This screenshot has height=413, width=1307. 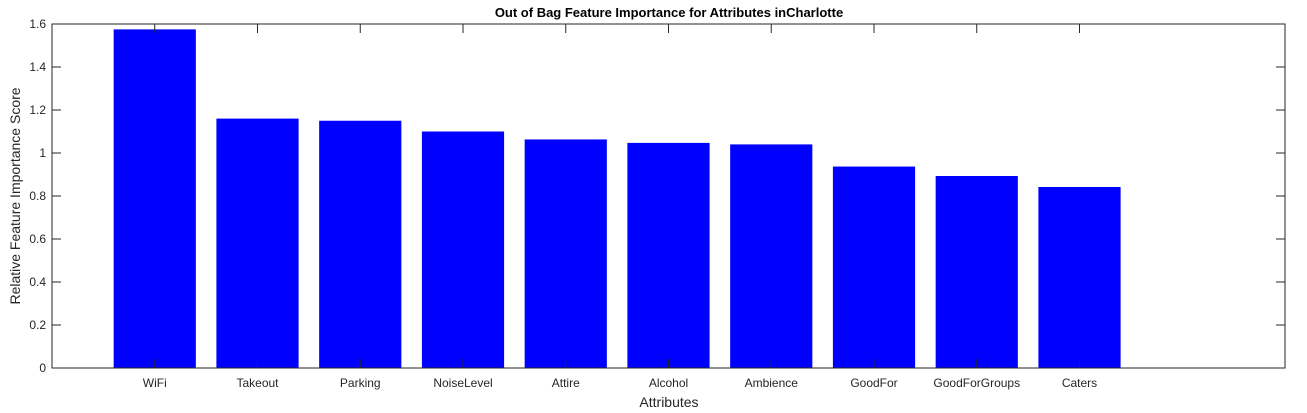 What do you see at coordinates (772, 383) in the screenshot?
I see `x-tick-label: Ambience` at bounding box center [772, 383].